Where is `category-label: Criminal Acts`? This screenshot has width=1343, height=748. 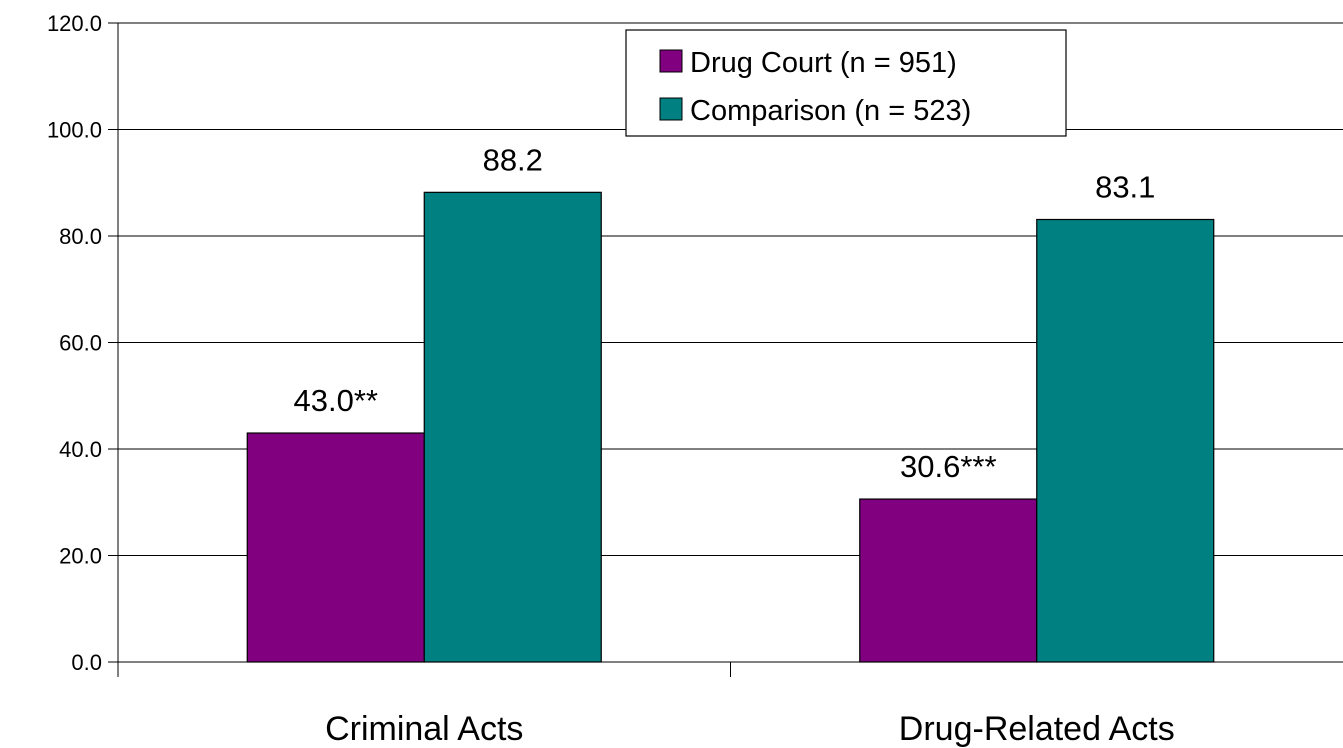 category-label: Criminal Acts is located at coordinates (424, 729).